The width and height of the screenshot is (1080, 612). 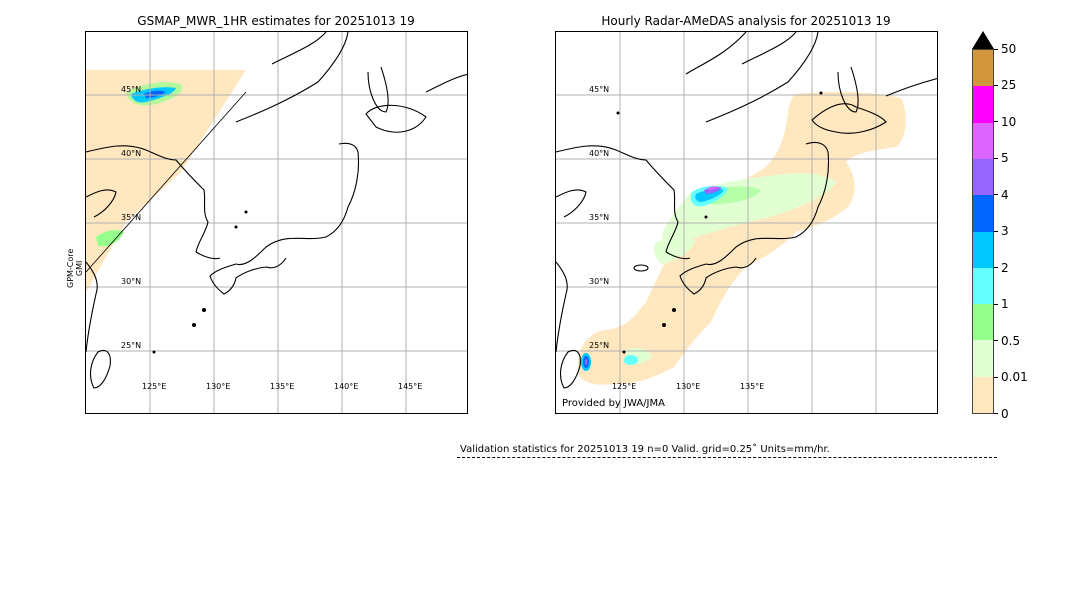 What do you see at coordinates (1005, 414) in the screenshot?
I see `colorbar-label-0: 0` at bounding box center [1005, 414].